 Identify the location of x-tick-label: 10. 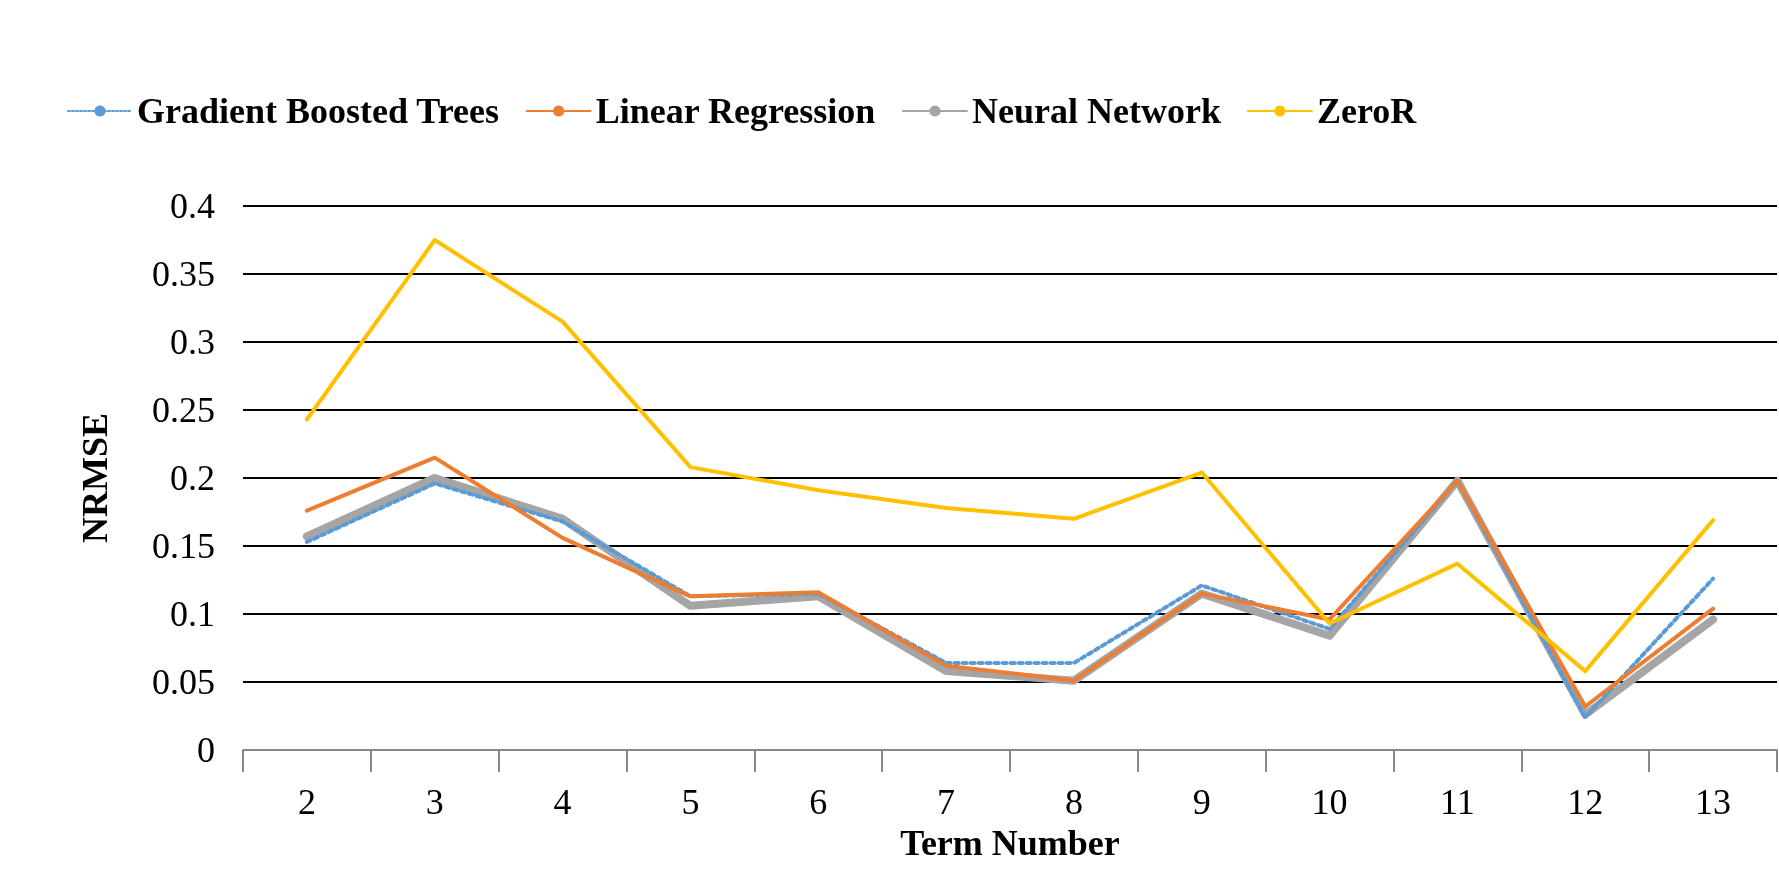
(1329, 802).